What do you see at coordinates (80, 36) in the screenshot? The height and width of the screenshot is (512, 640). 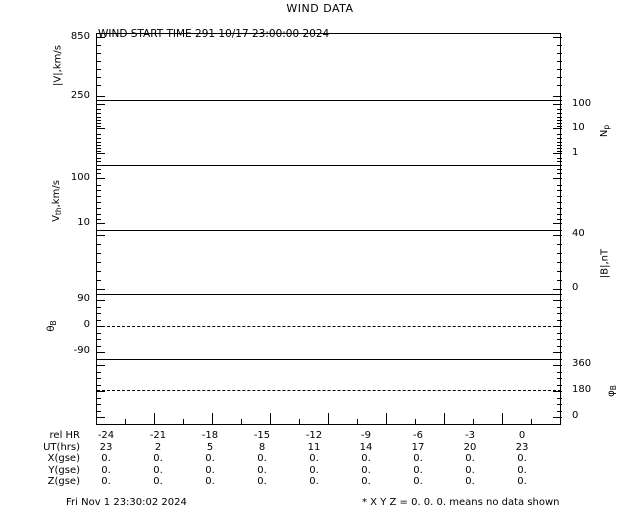 I see `ytick-speed-850: 850` at bounding box center [80, 36].